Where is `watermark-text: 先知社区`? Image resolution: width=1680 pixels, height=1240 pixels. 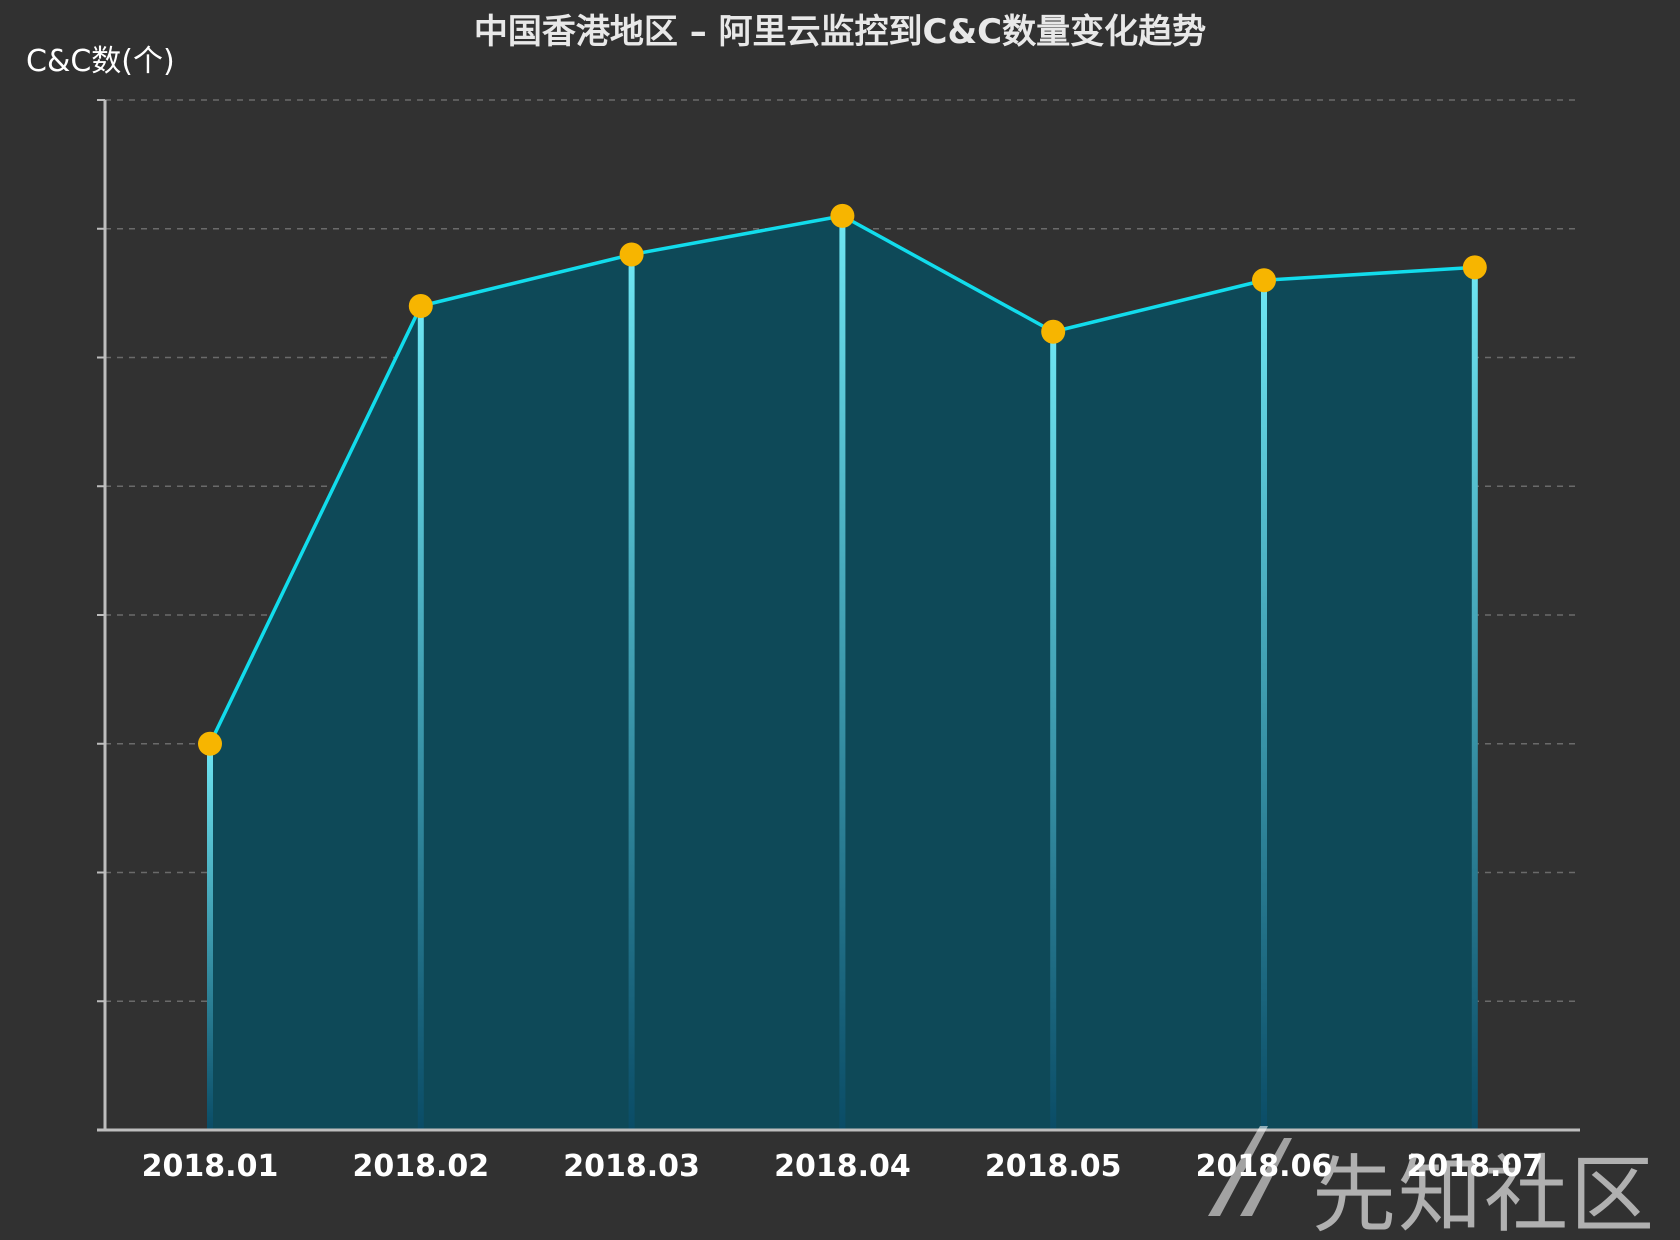 watermark-text: 先知社区 is located at coordinates (1484, 1193).